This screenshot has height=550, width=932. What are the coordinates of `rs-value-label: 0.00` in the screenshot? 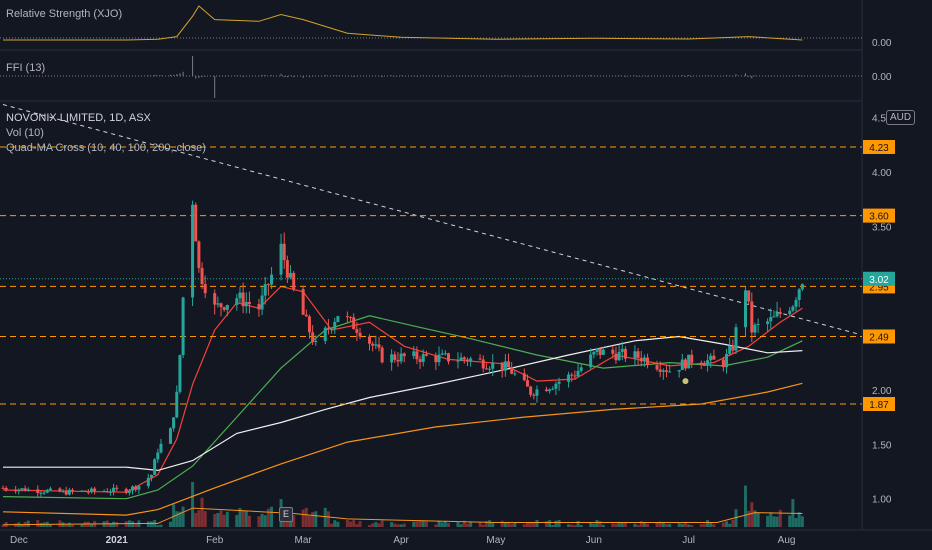 It's located at (882, 43).